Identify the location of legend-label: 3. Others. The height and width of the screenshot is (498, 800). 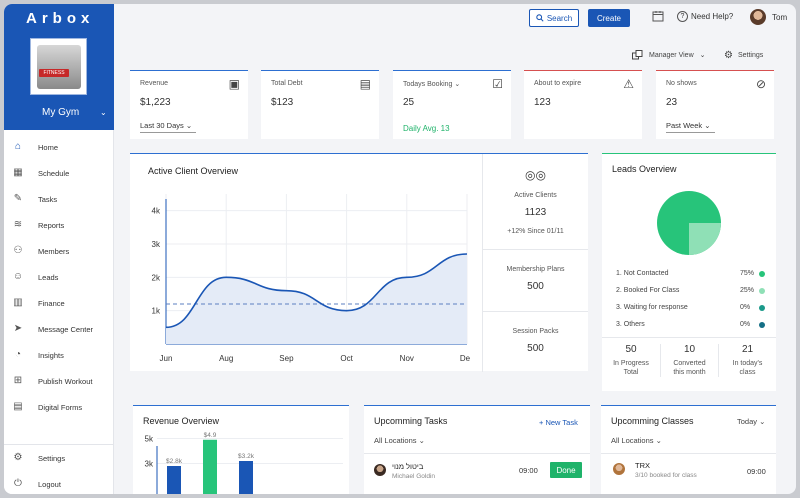
(630, 324).